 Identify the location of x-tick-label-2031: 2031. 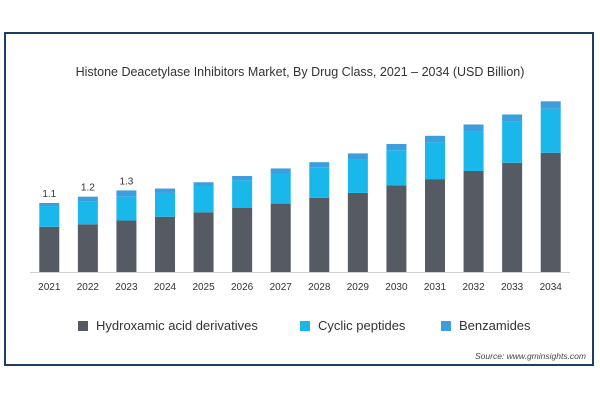
(435, 287).